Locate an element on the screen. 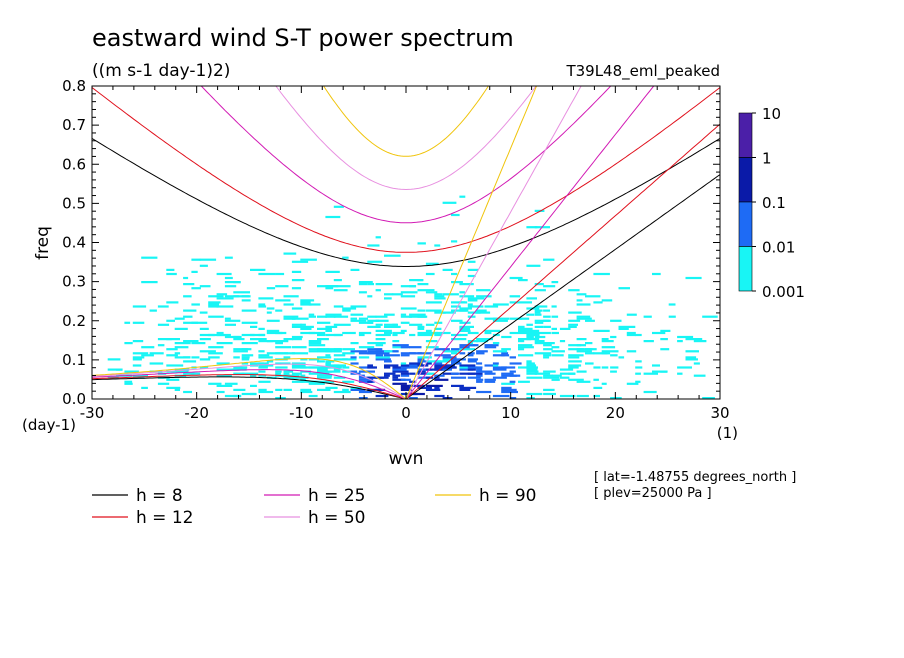 The width and height of the screenshot is (904, 658). y-tick-label: 0.0 is located at coordinates (74, 399).